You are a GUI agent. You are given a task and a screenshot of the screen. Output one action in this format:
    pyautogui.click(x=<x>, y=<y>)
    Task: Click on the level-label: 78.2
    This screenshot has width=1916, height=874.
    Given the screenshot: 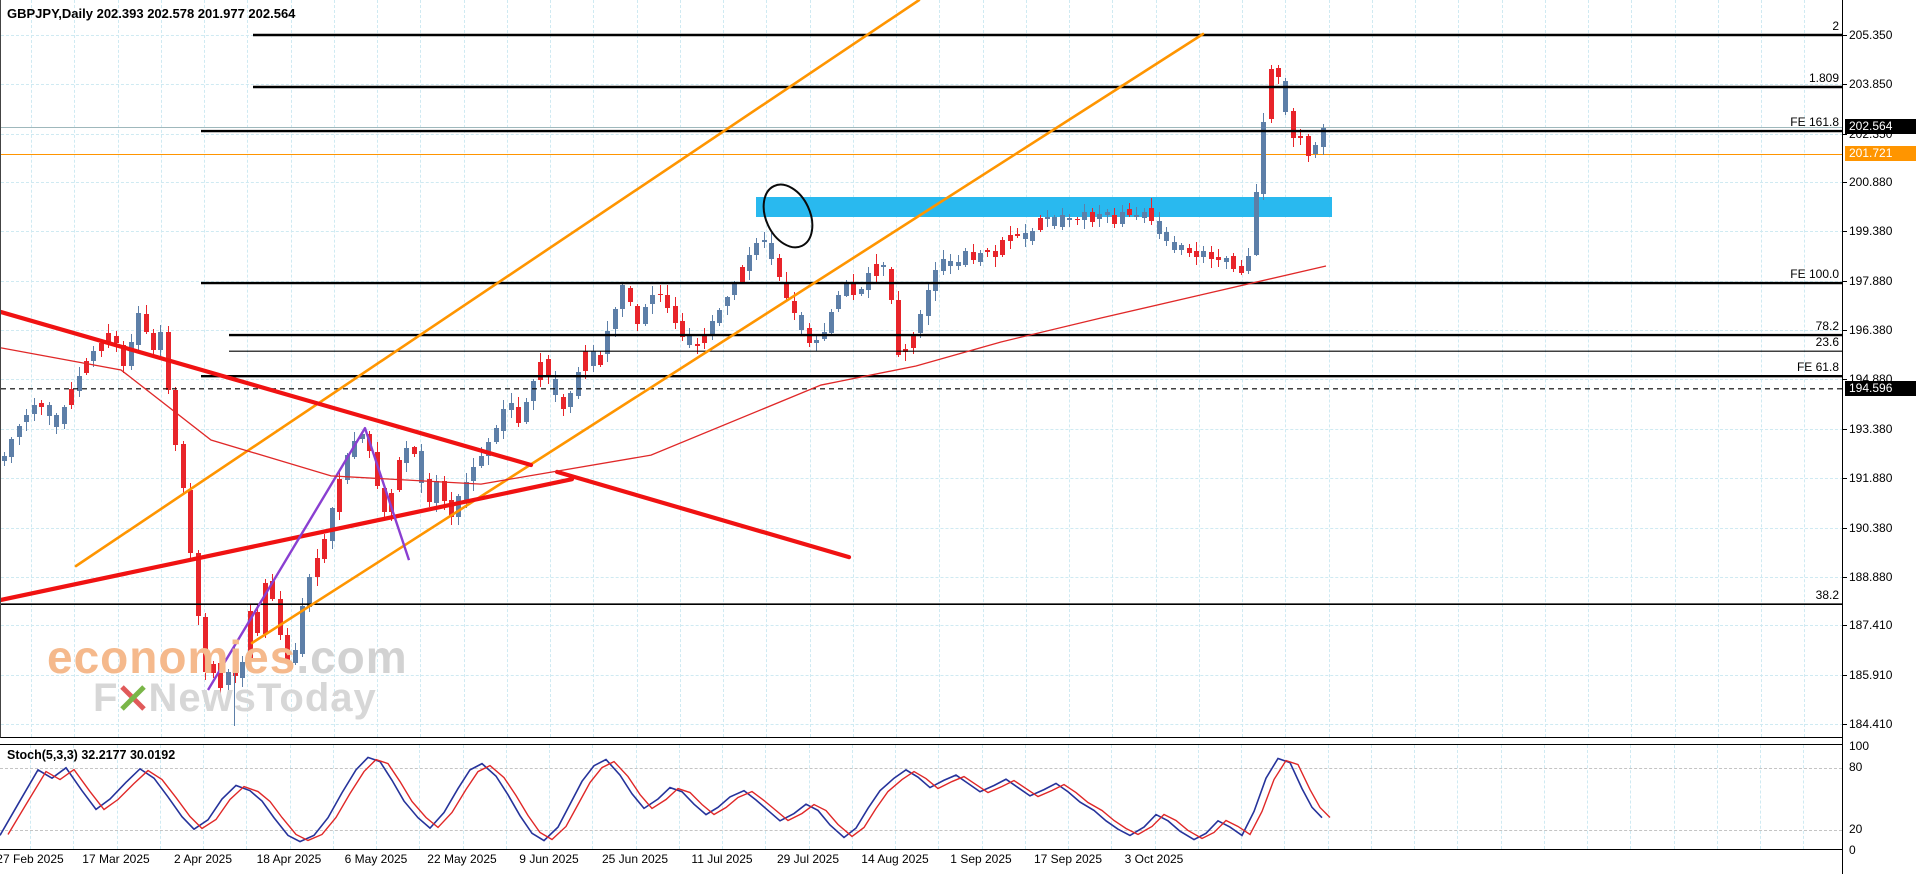 What is the action you would take?
    pyautogui.click(x=1827, y=326)
    